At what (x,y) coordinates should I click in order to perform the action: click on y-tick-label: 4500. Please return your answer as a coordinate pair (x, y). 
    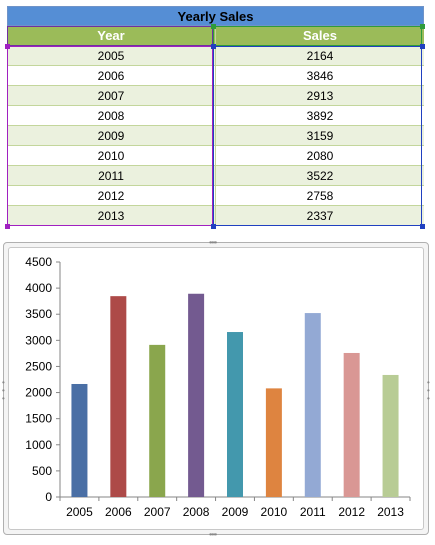
    Looking at the image, I should click on (38, 262).